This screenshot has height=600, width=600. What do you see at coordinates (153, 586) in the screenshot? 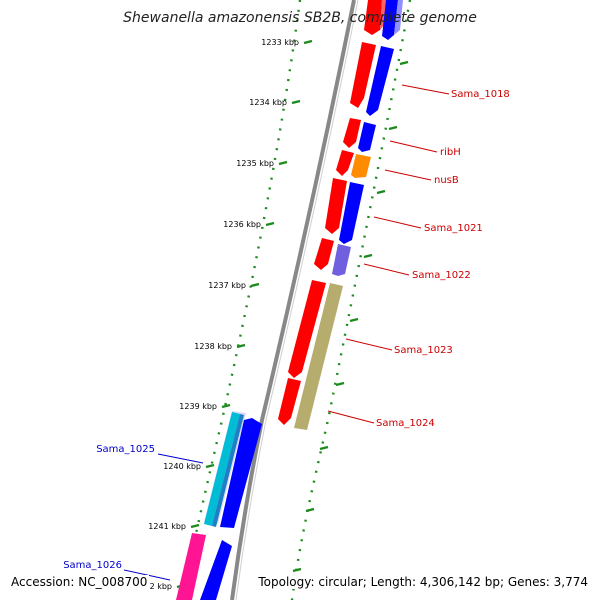
I see `kbp-tick-label: 1242 kbp` at bounding box center [153, 586].